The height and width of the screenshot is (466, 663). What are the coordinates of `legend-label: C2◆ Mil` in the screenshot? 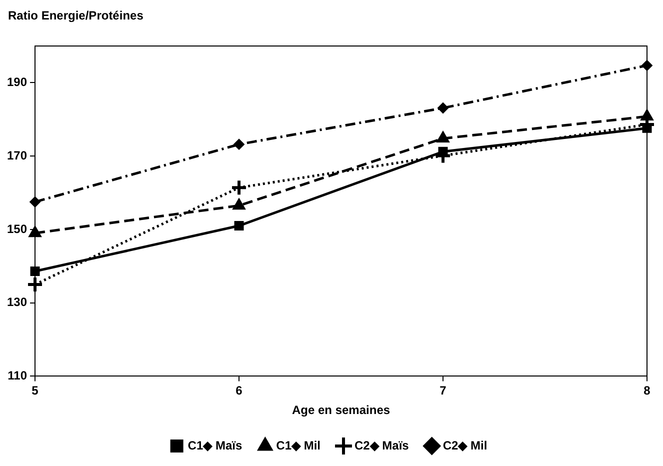 It's located at (465, 445).